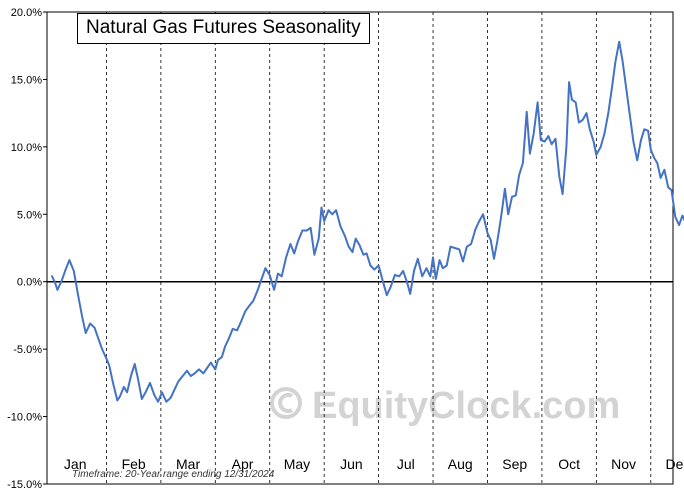 This screenshot has width=684, height=497. I want to click on x-axis: Jan Feb Mar Apr May Jun Jul Aug Sep Oct Nov Dec, so click(374, 464).